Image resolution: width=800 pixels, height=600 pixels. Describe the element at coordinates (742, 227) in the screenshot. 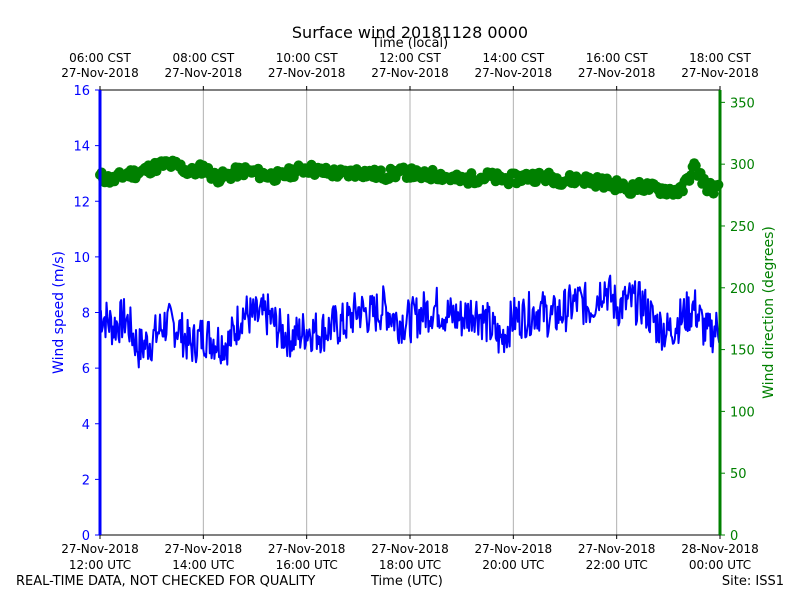

I see `right-tick-label: 250` at that location.